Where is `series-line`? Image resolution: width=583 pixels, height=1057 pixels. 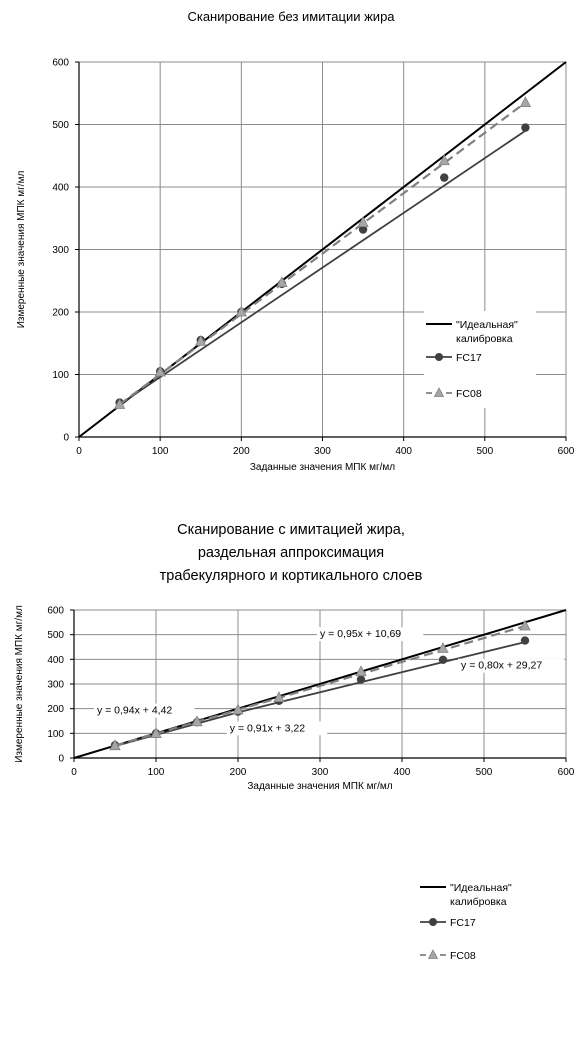
series-line is located at coordinates (320, 685).